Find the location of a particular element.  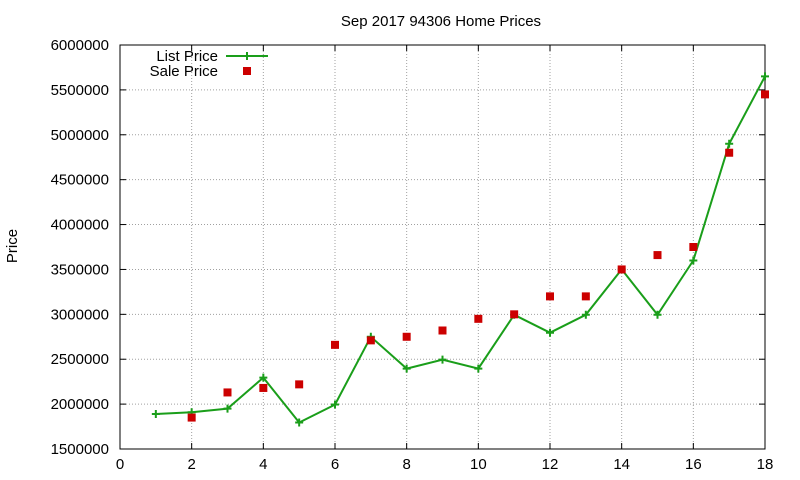

y-tick-label: 5500000 is located at coordinates (80, 90).